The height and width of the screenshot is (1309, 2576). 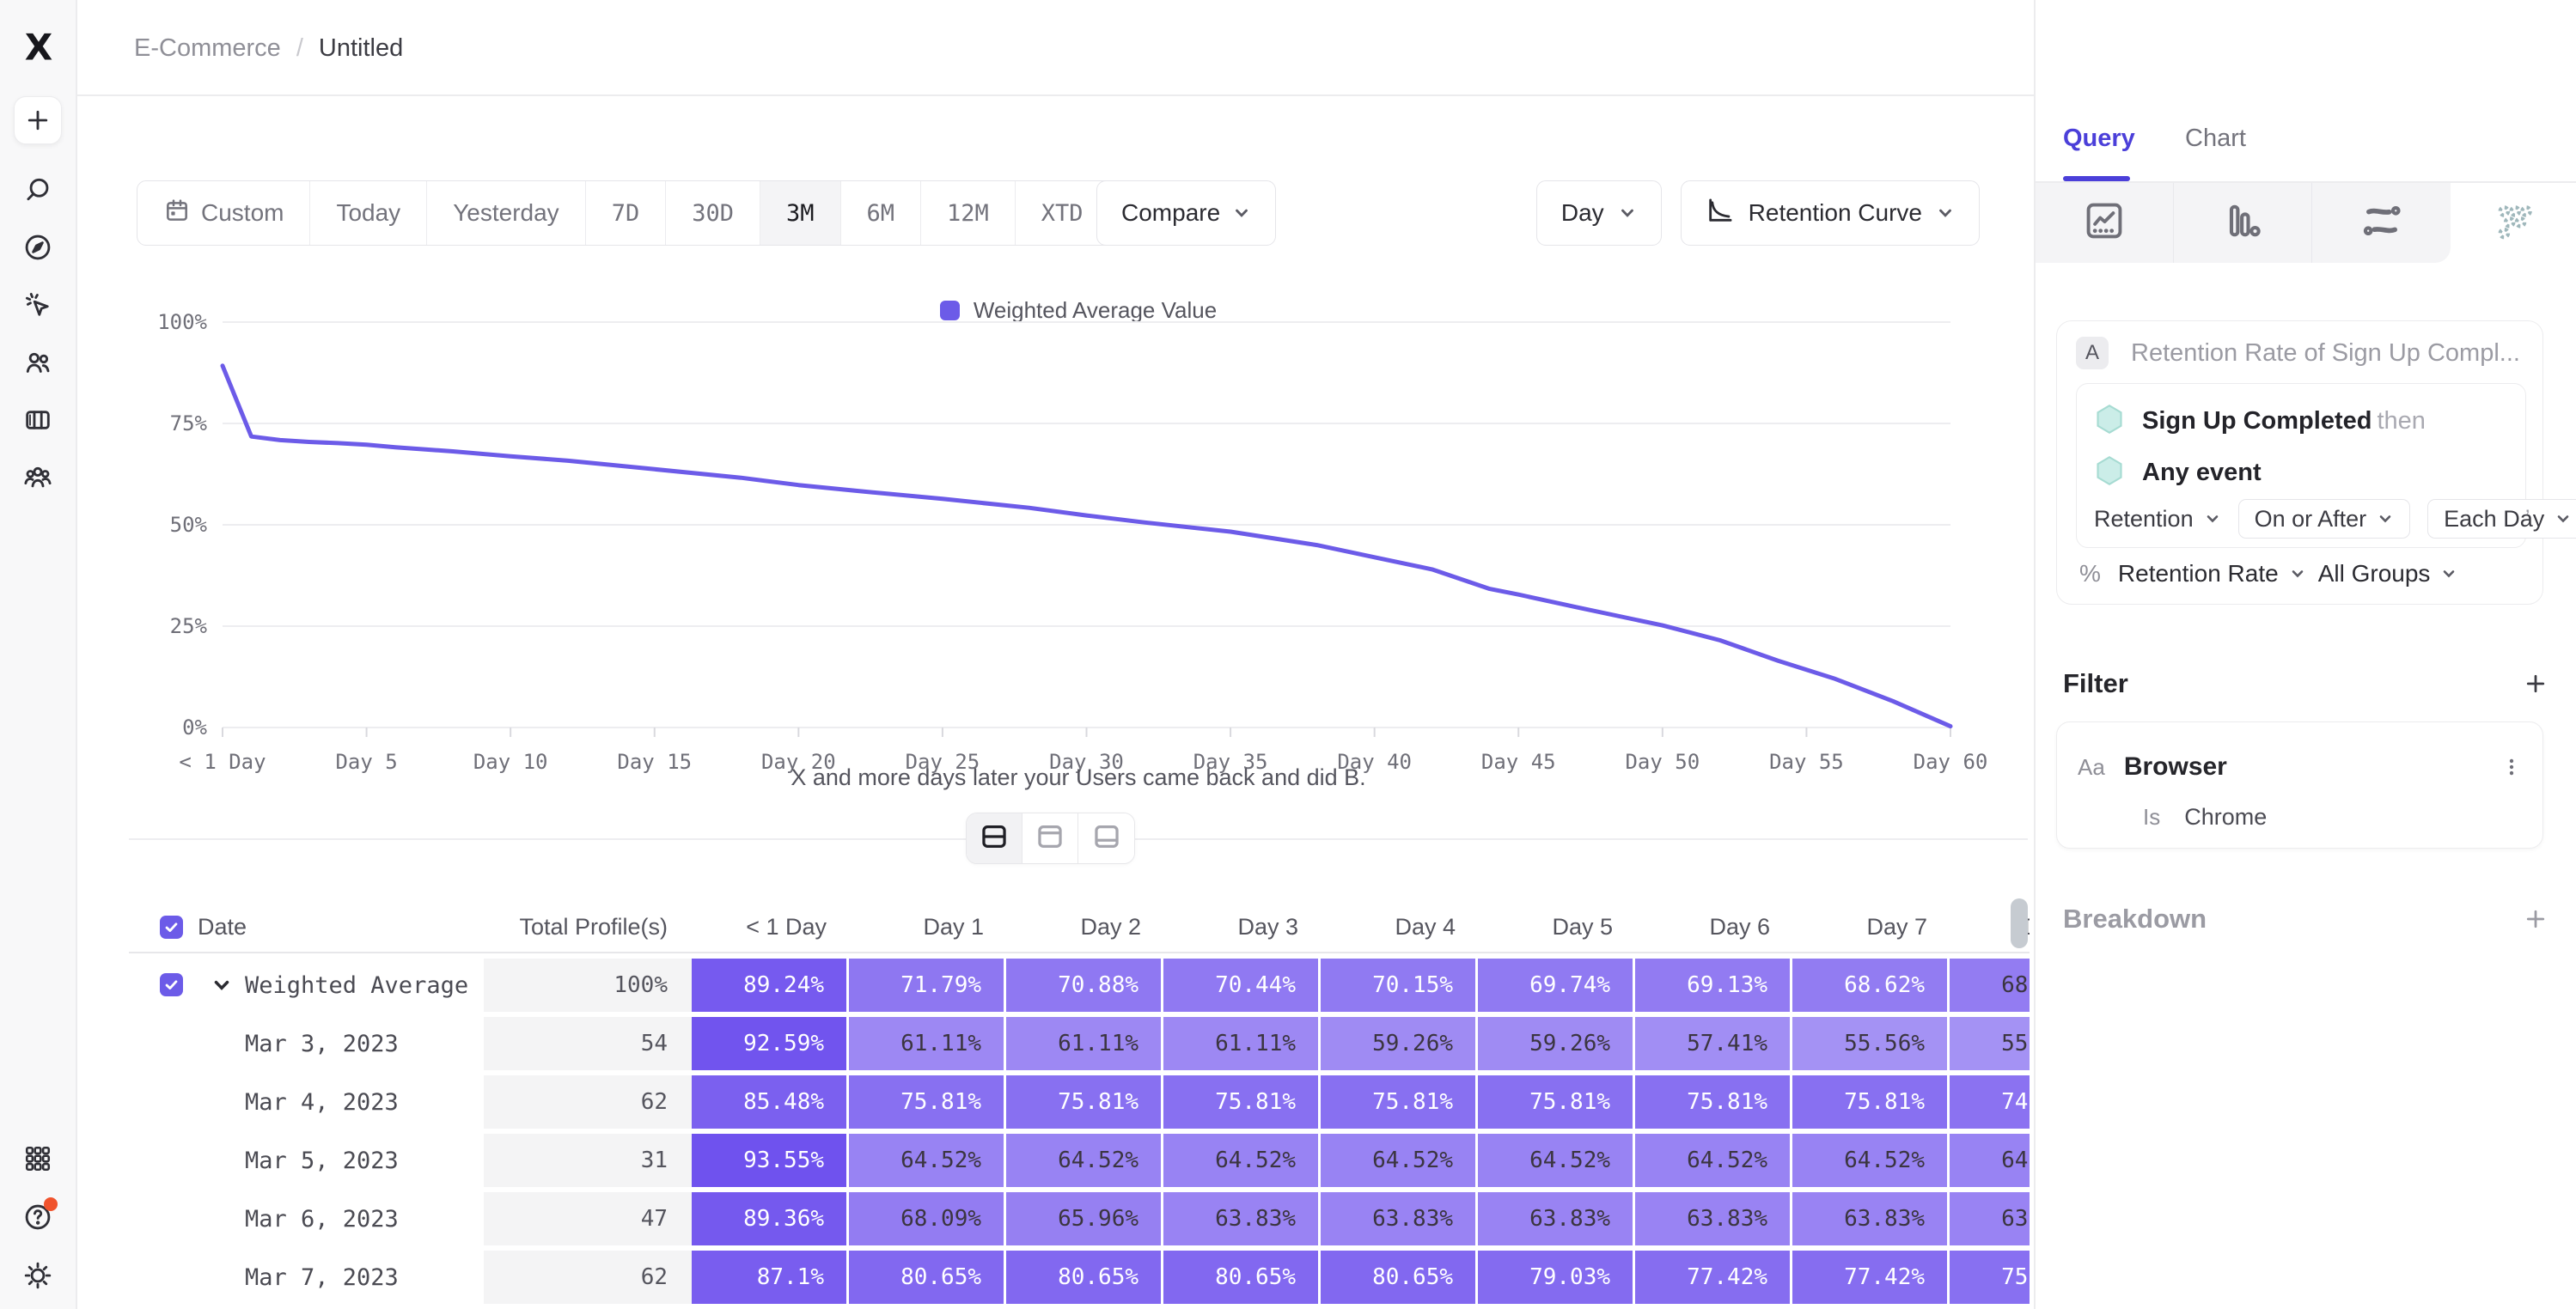 I want to click on retention-cell: 87.1%, so click(x=769, y=1277).